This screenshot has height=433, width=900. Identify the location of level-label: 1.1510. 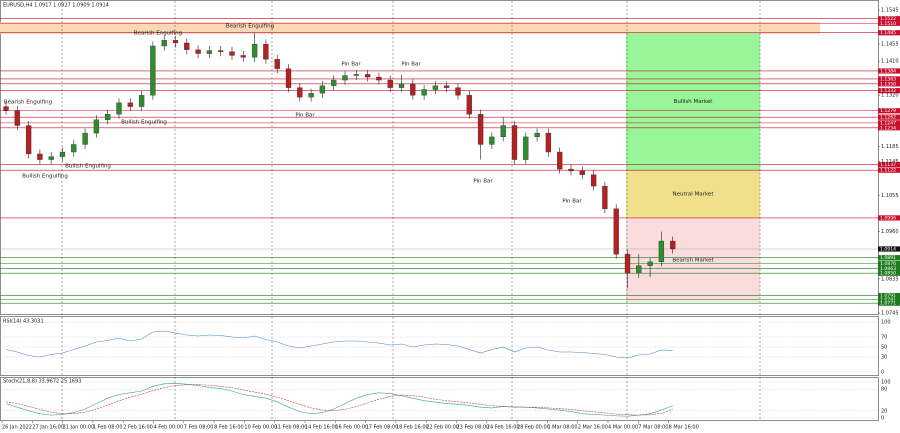
(888, 24).